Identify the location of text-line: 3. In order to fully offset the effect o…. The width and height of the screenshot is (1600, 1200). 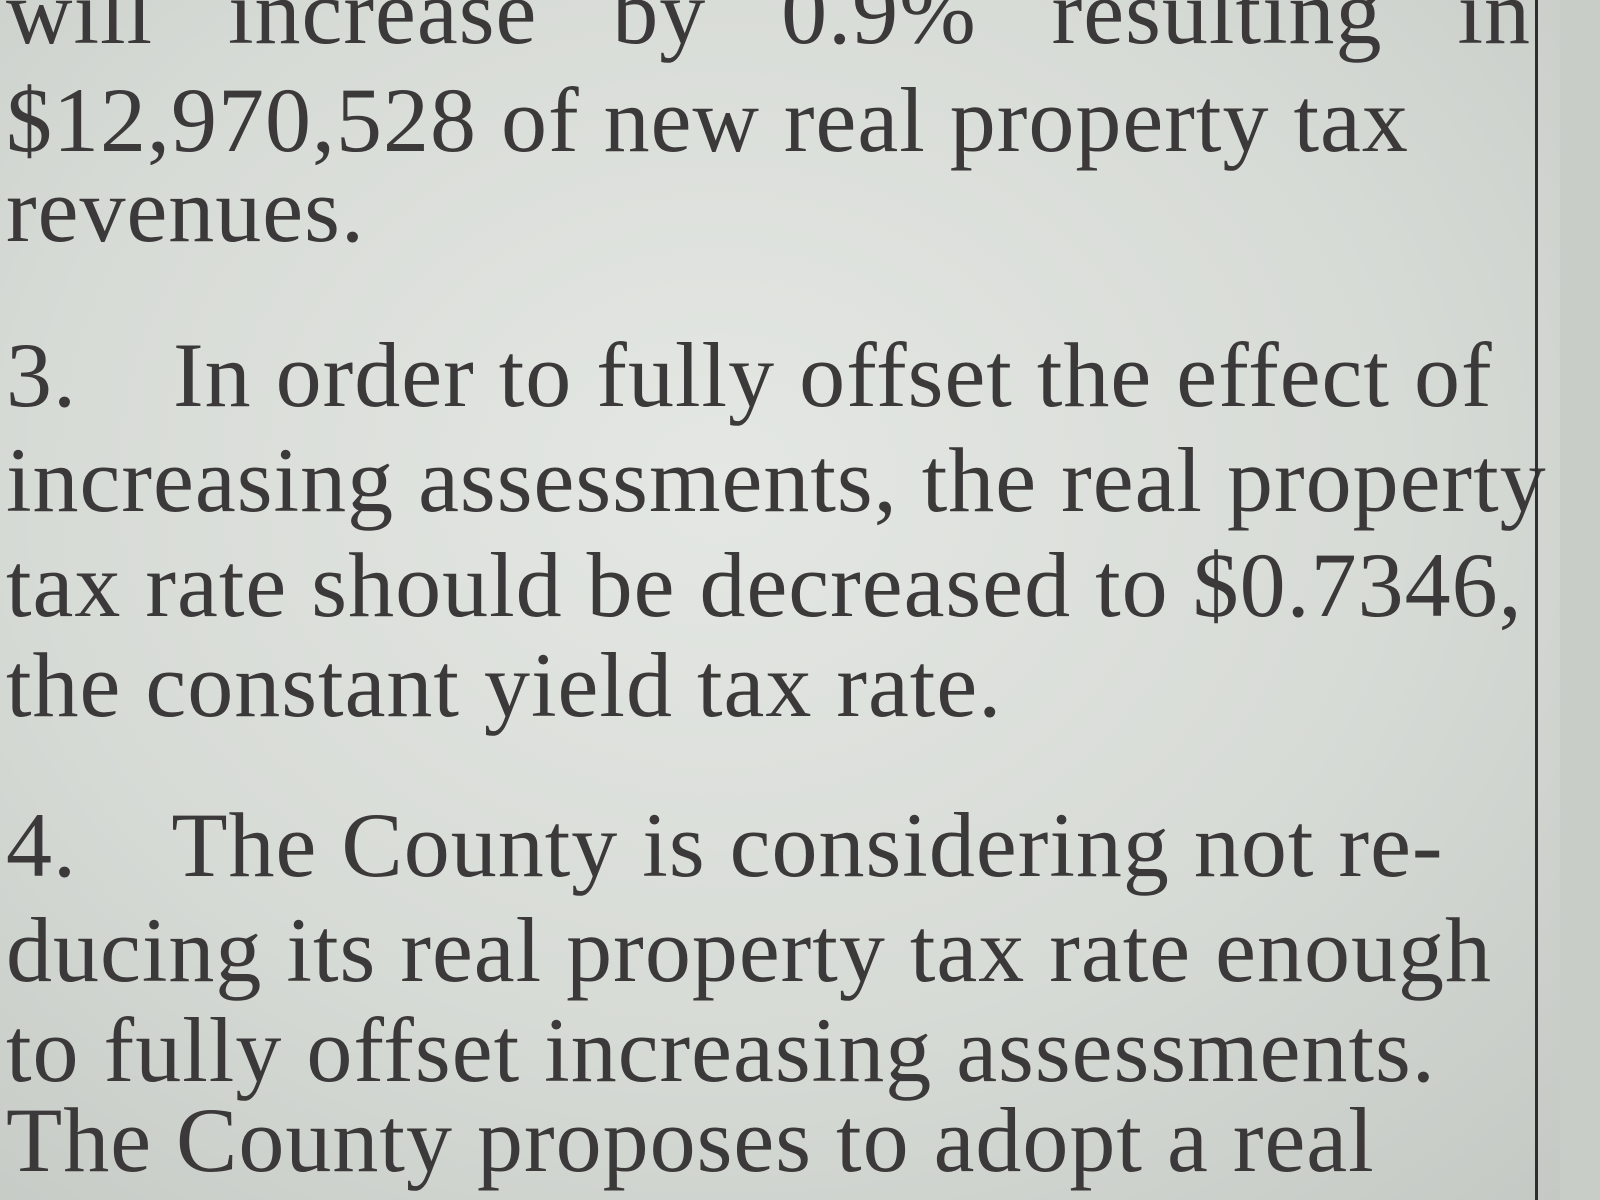
(749, 375).